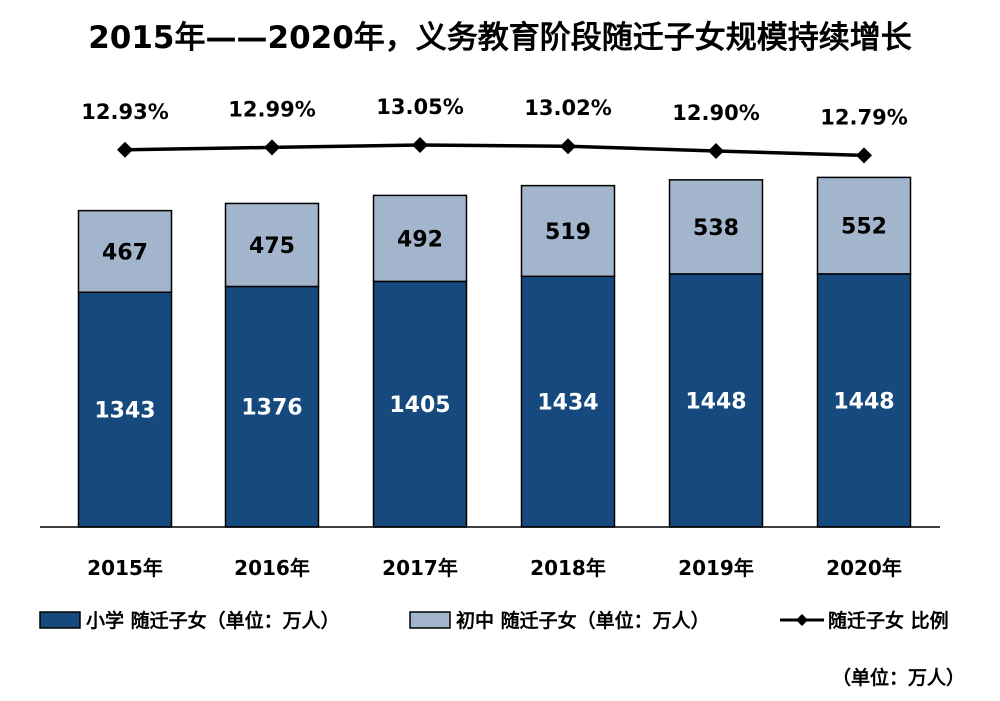 The image size is (1000, 701). I want to click on bar-middle-label-3: 519, so click(568, 232).